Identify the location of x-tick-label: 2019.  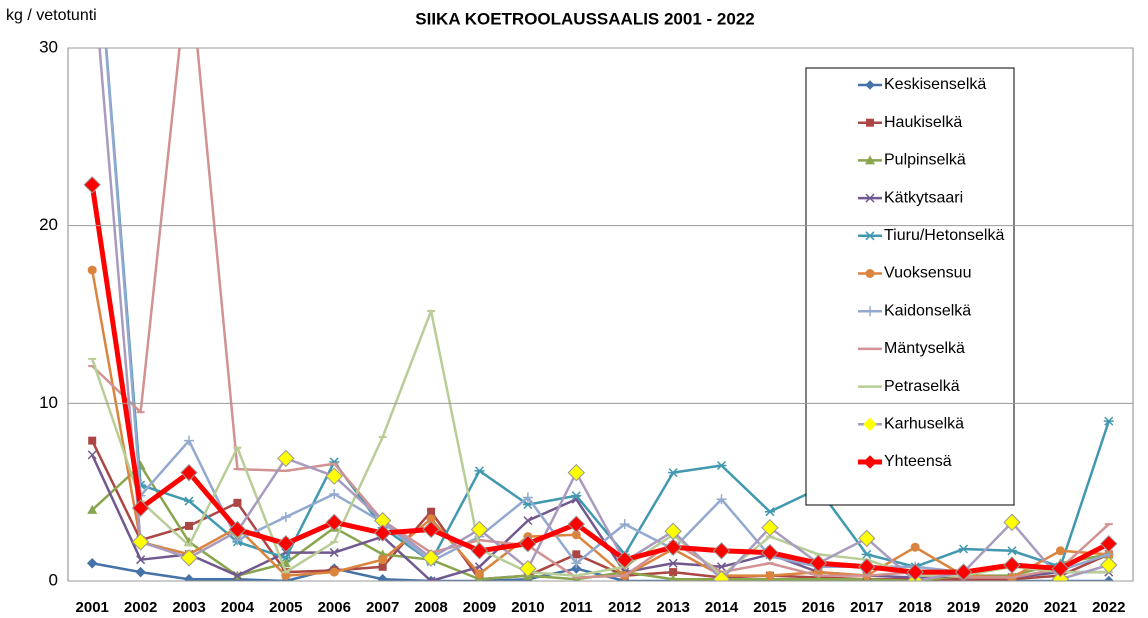
(963, 607).